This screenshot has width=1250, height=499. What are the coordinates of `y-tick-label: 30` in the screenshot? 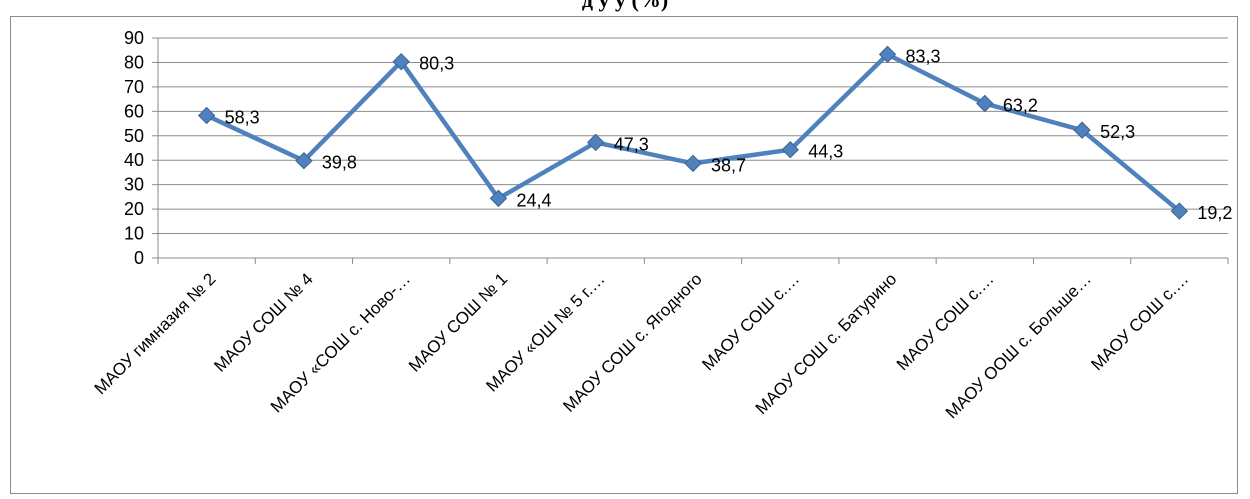 It's located at (134, 185).